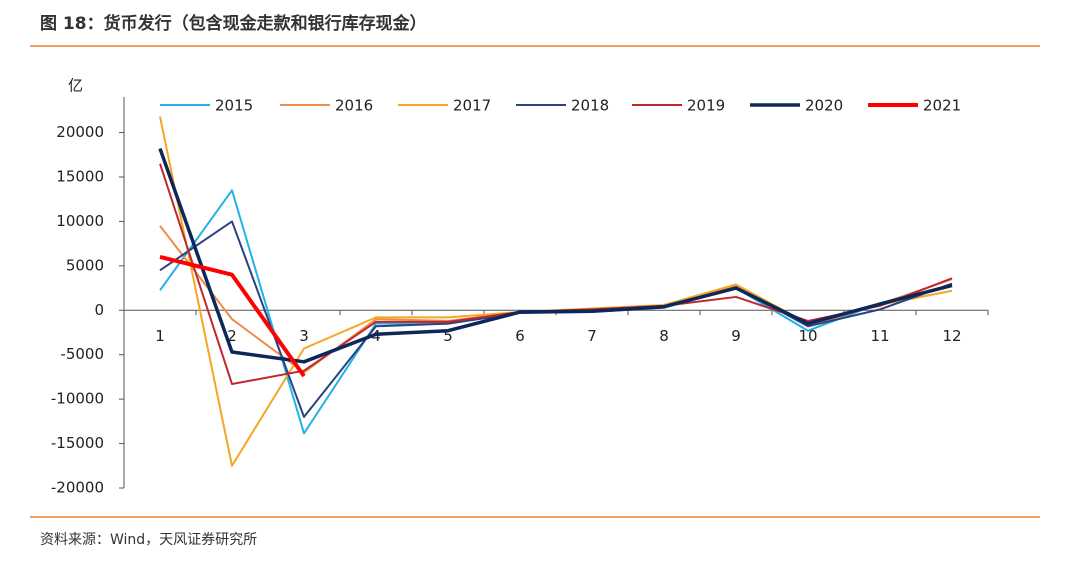 The width and height of the screenshot is (1080, 565). Describe the element at coordinates (807, 336) in the screenshot. I see `x-tick-label: 10` at that location.